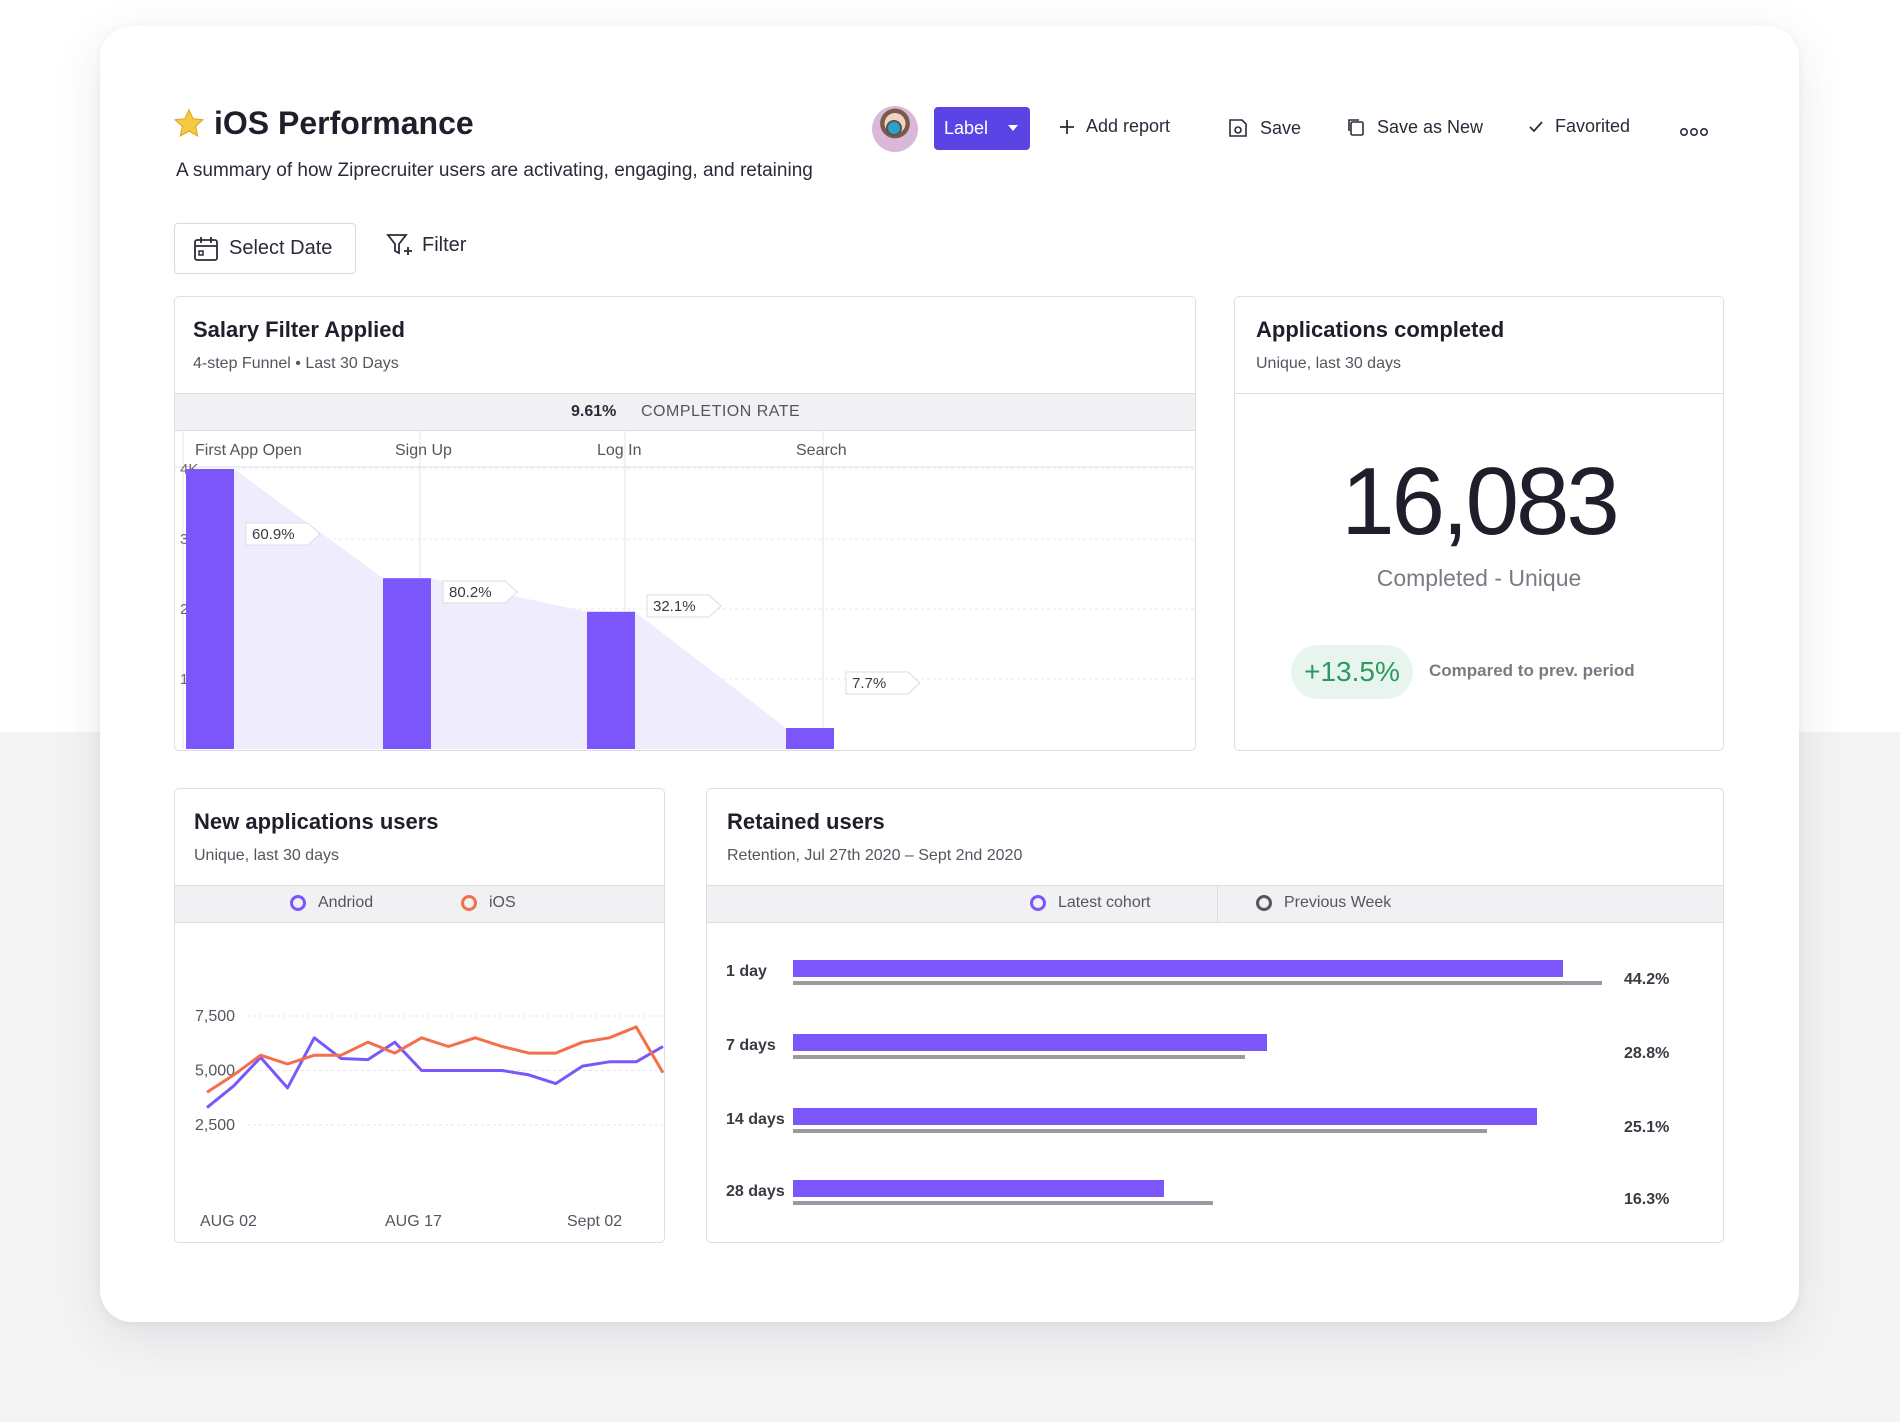  I want to click on funnel-step-label: Log In, so click(619, 450).